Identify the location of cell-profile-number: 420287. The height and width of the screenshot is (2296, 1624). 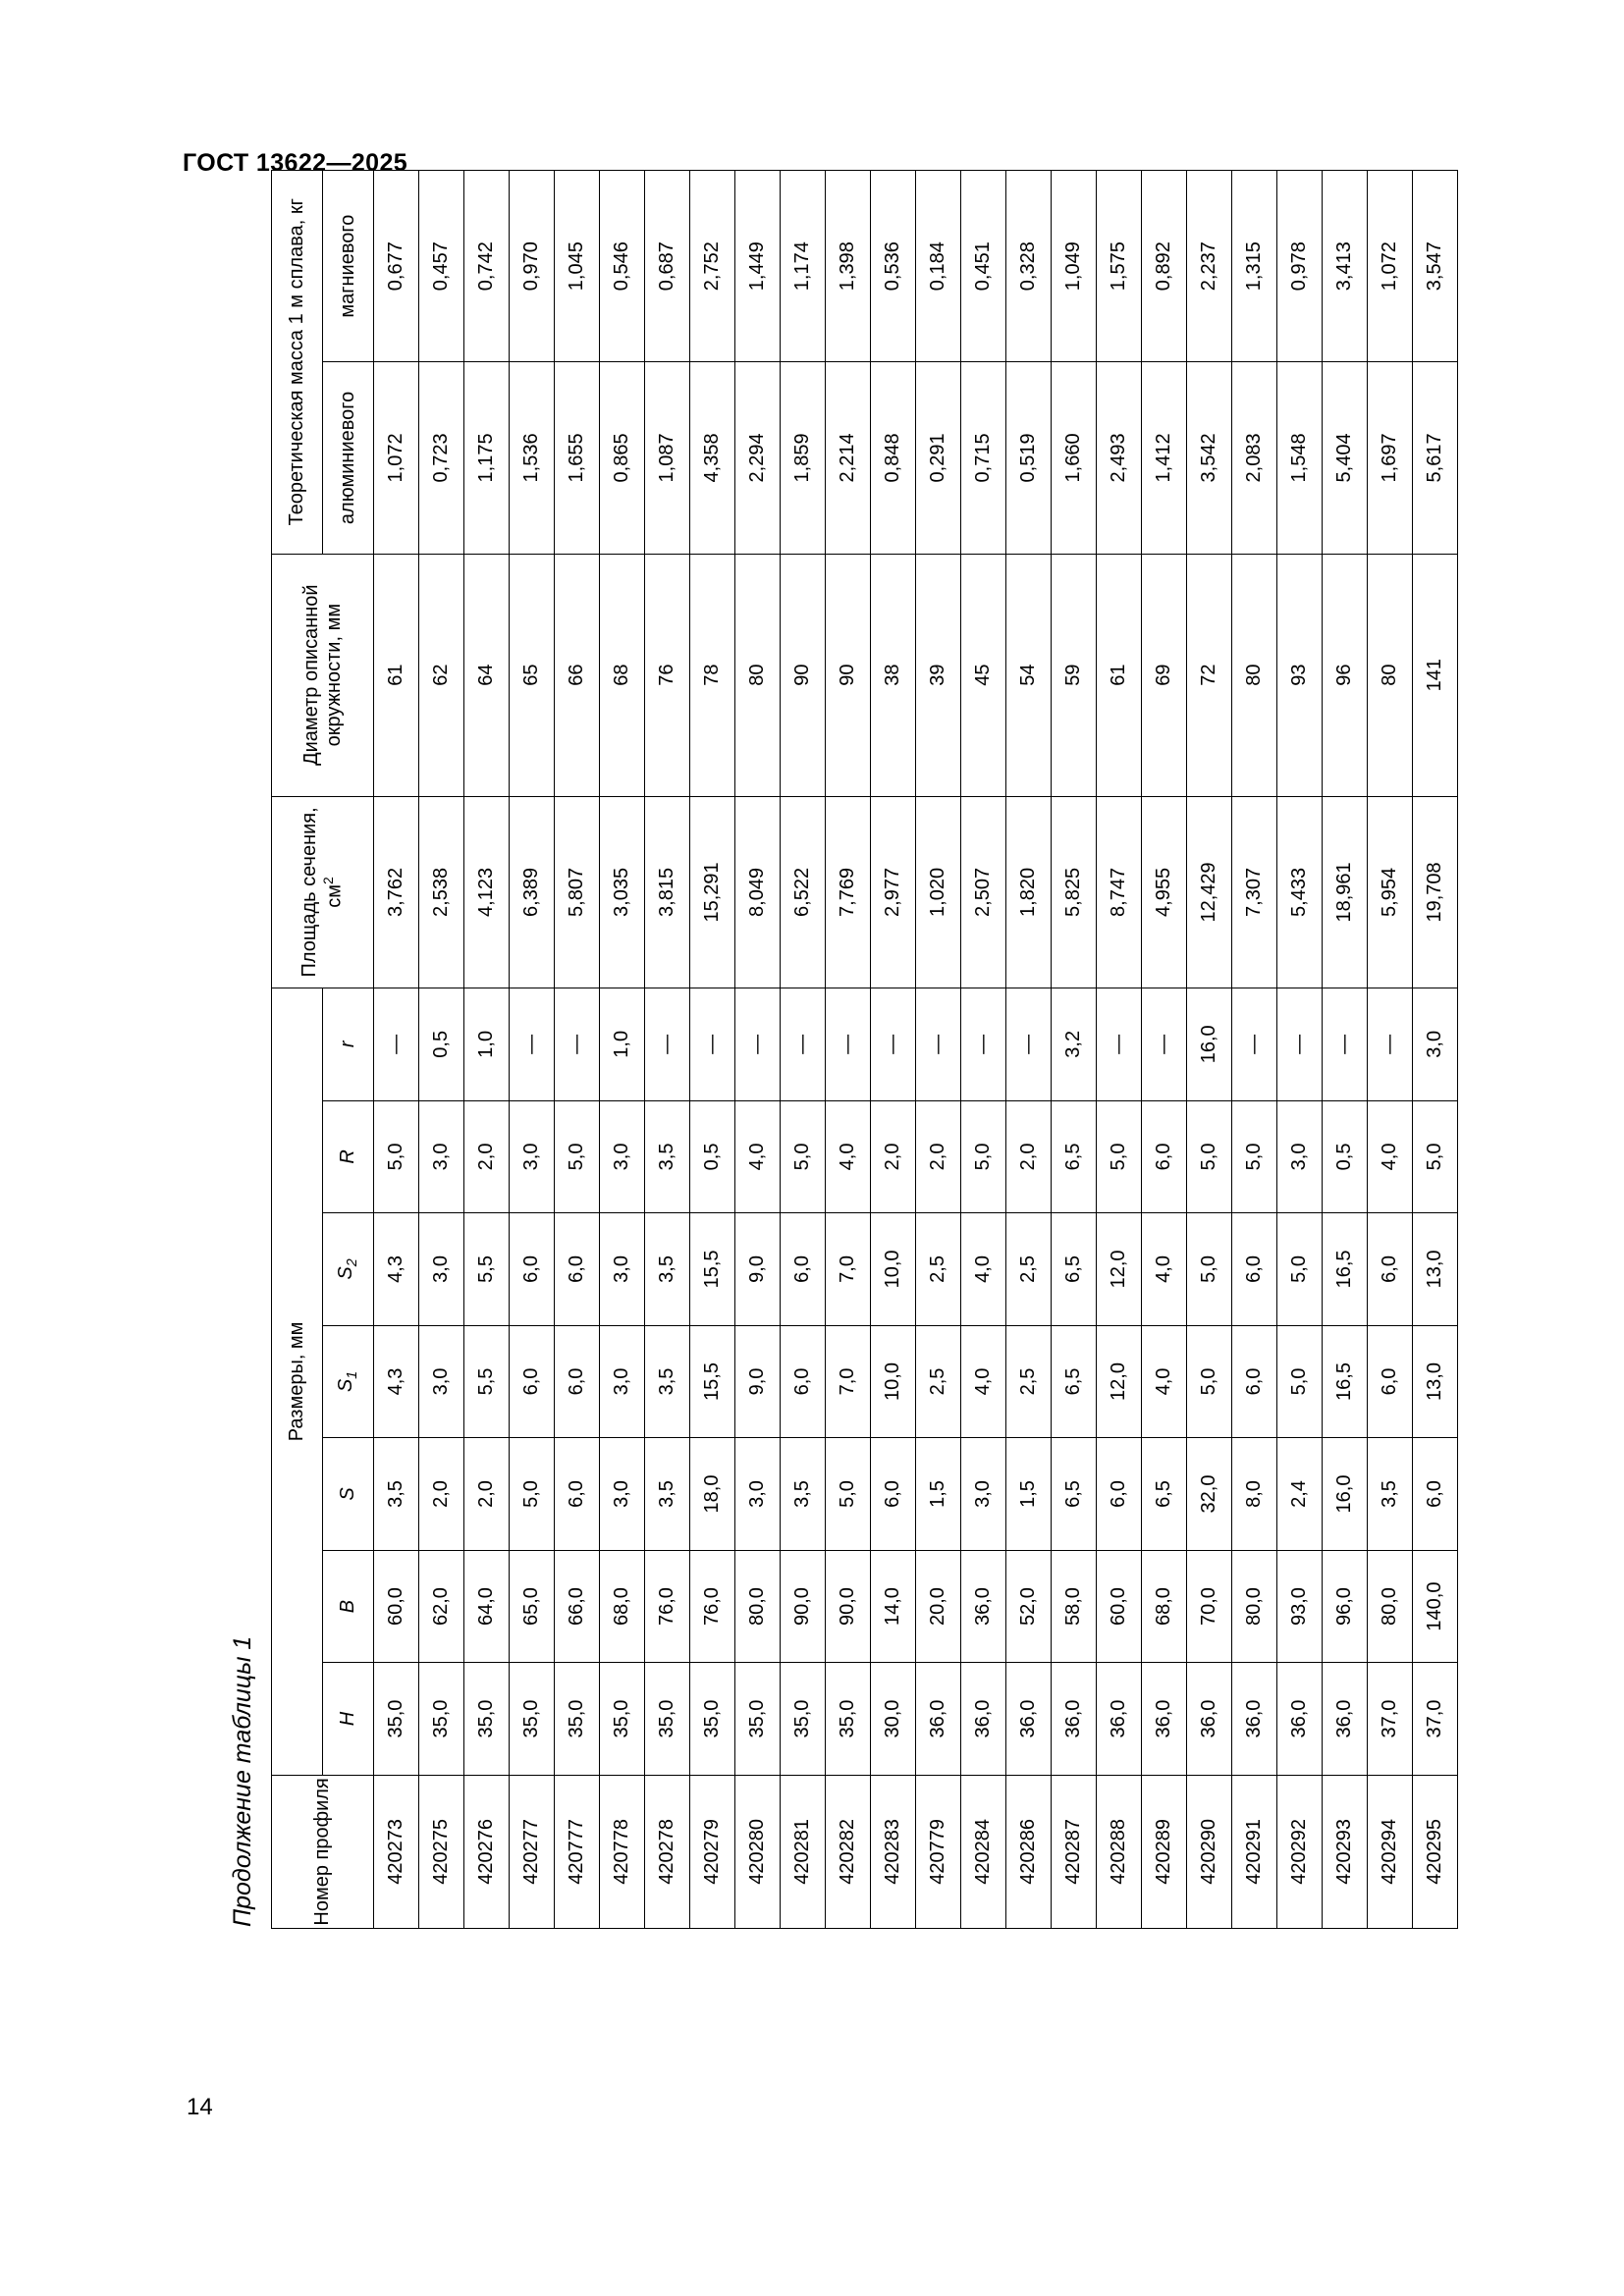
(1074, 1852).